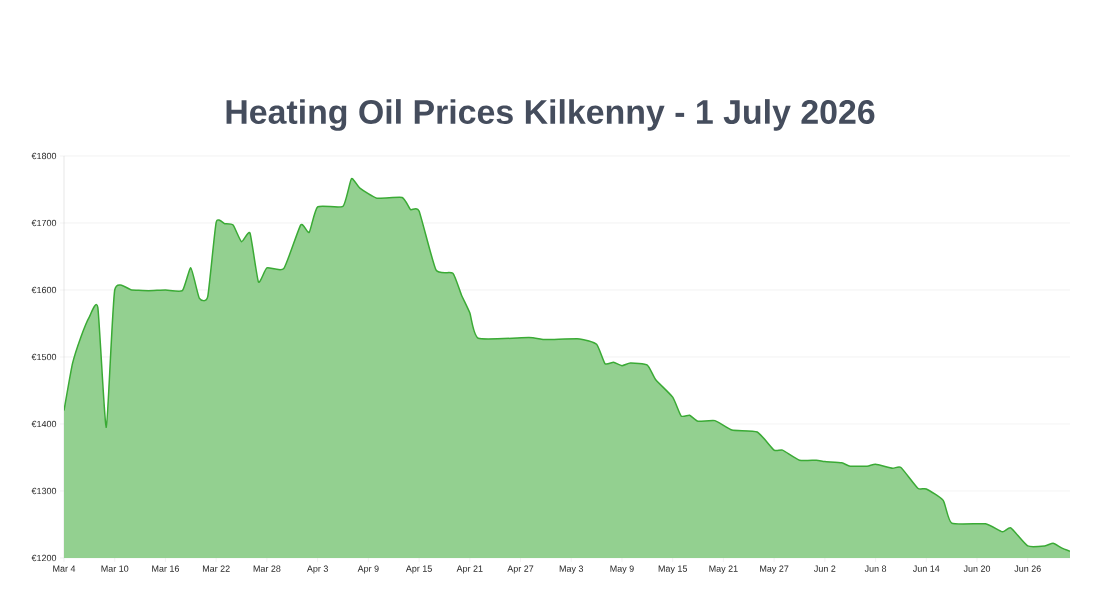  Describe the element at coordinates (875, 568) in the screenshot. I see `x-tick-label: Jun 8` at that location.